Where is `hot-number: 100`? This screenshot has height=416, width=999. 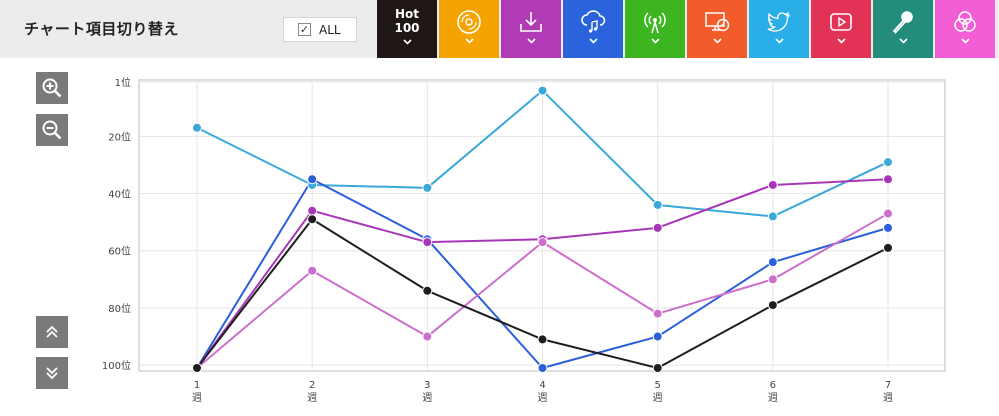
hot-number: 100 is located at coordinates (407, 28).